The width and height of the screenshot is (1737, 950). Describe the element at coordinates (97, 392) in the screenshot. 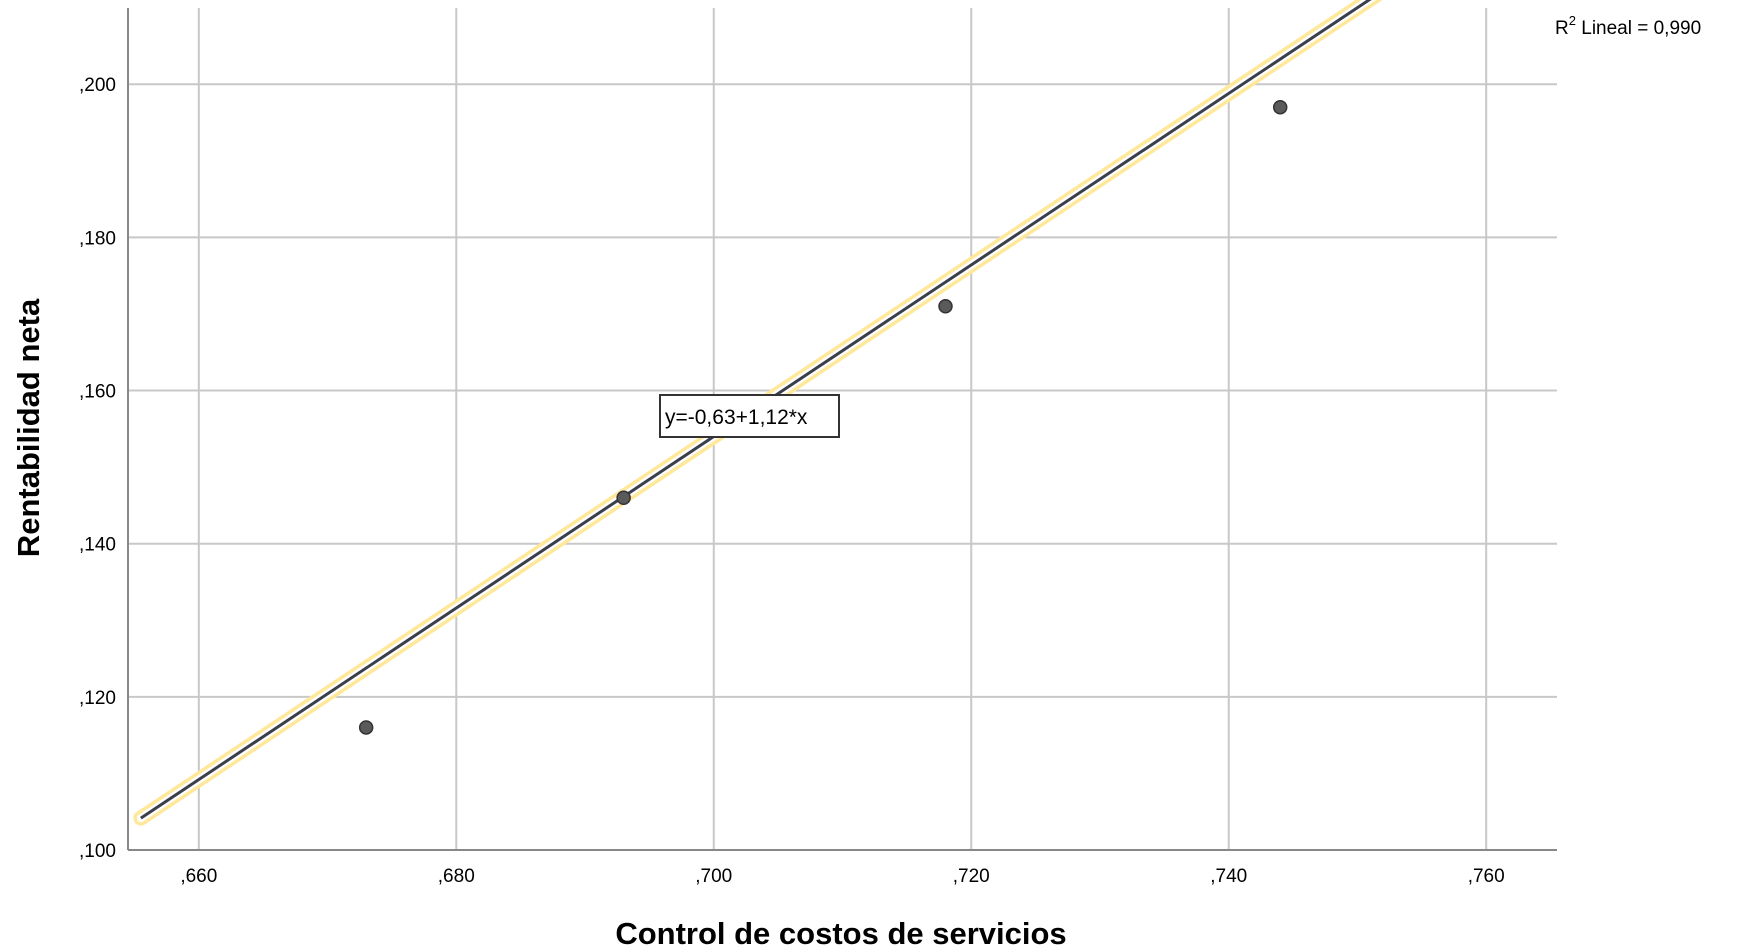

I see `y-tick-label: ,160` at that location.